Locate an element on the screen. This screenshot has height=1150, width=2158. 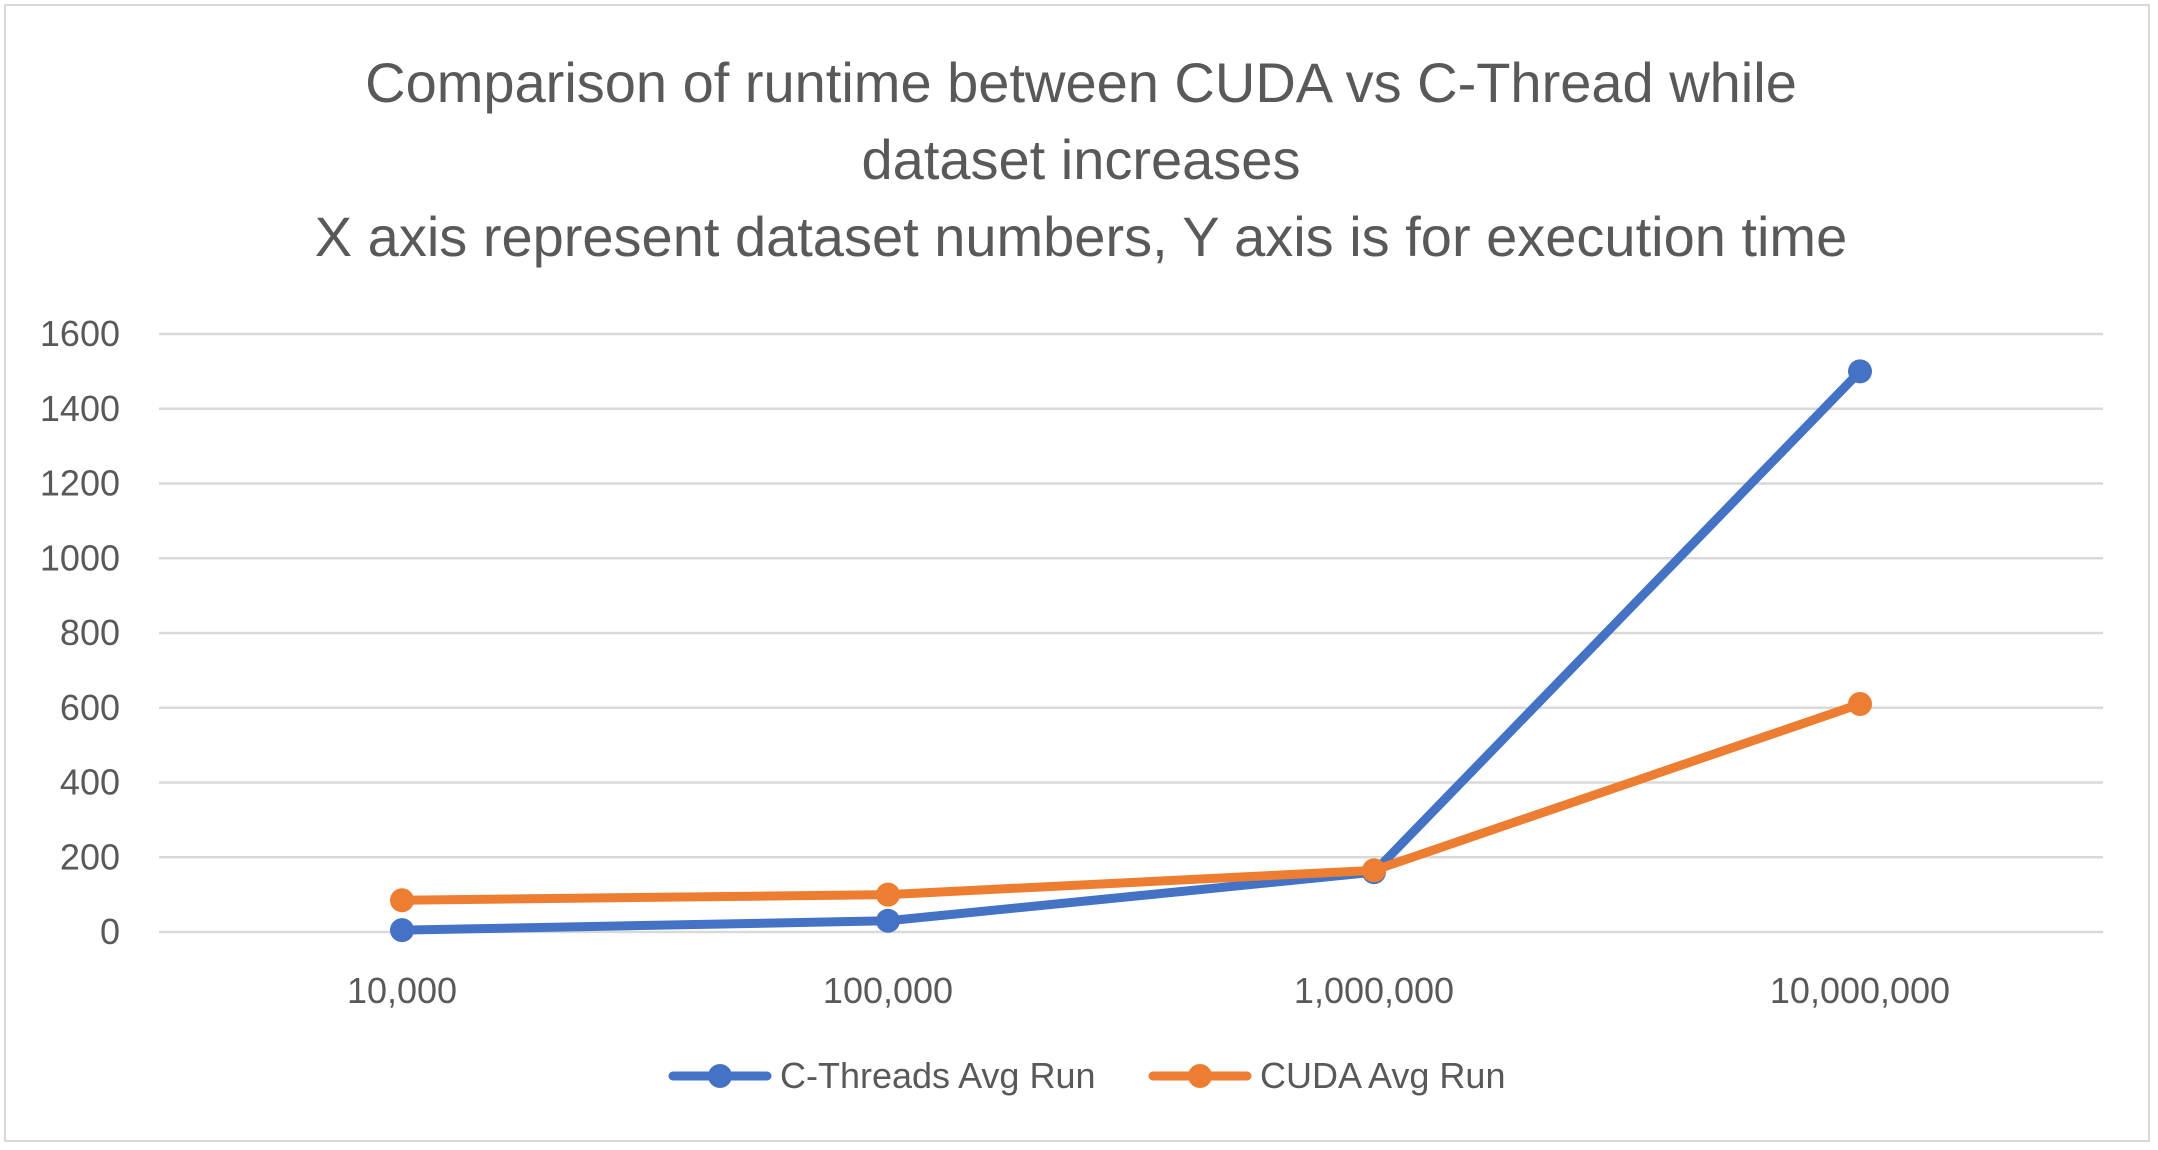
y-tick-label: 1200 is located at coordinates (80, 483).